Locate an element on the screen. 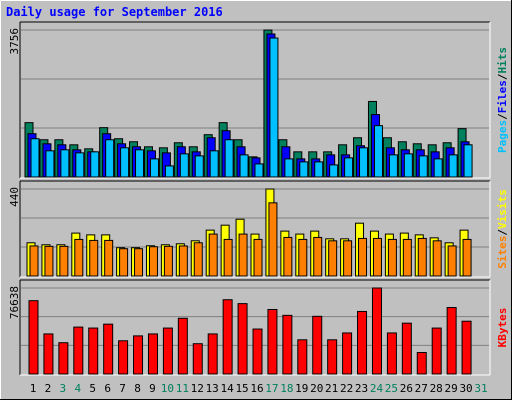 The height and width of the screenshot is (400, 512). legend-entry: Pages is located at coordinates (502, 136).